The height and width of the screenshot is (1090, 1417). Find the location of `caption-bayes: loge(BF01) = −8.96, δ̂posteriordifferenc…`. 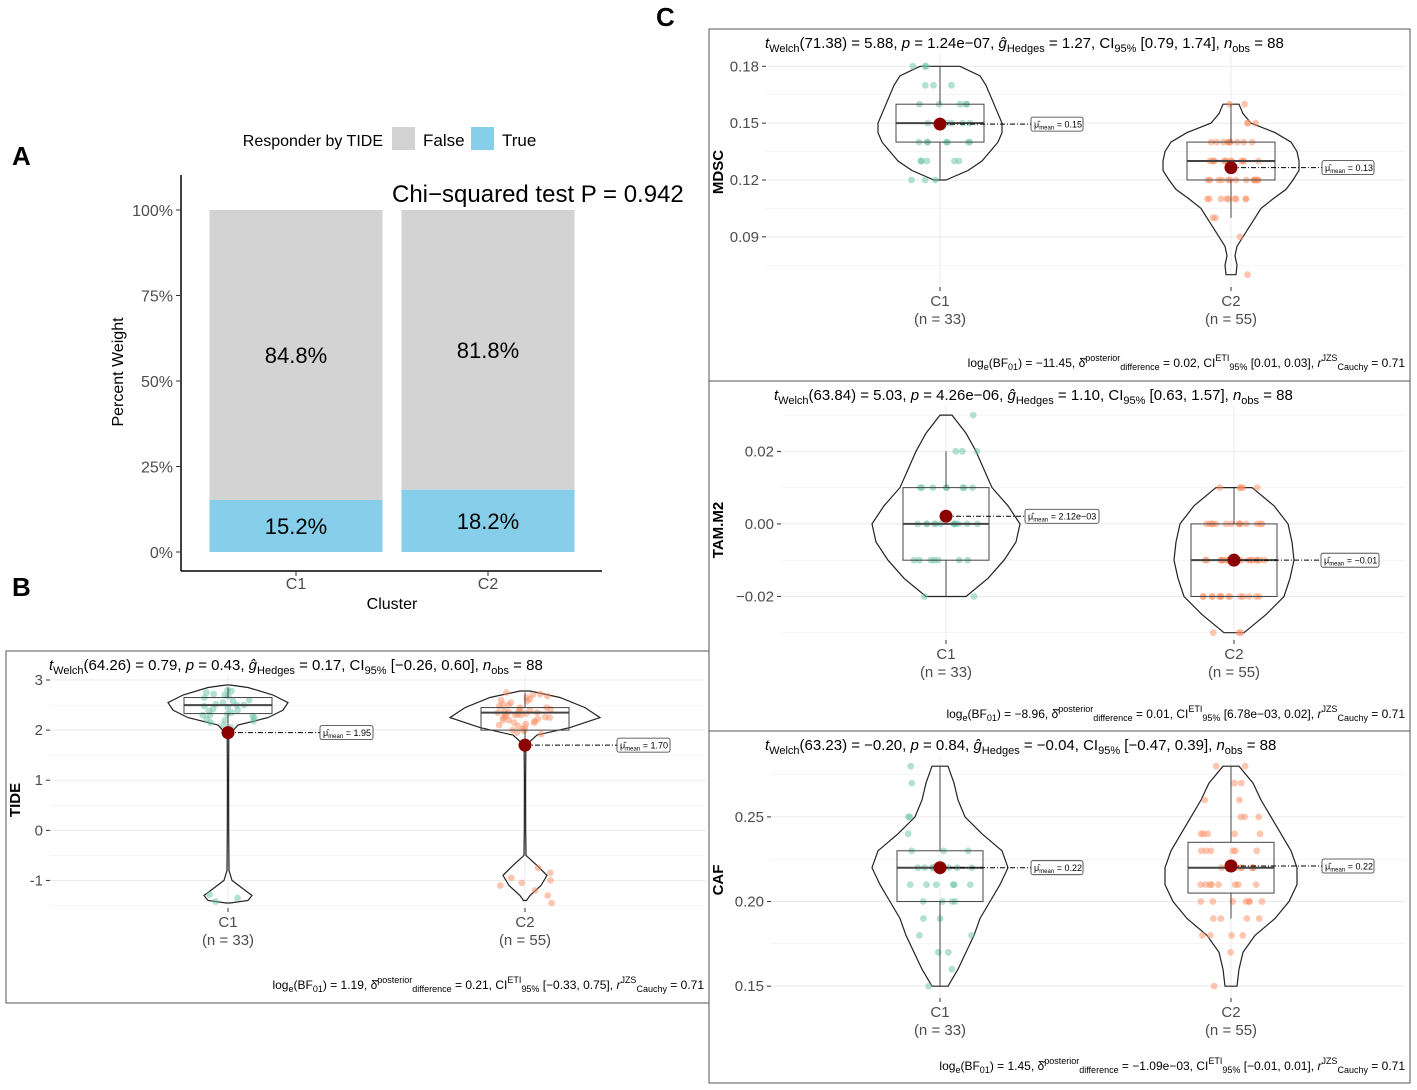

caption-bayes: loge(BF01) = −8.96, δ̂posteriordifferenc… is located at coordinates (1175, 713).